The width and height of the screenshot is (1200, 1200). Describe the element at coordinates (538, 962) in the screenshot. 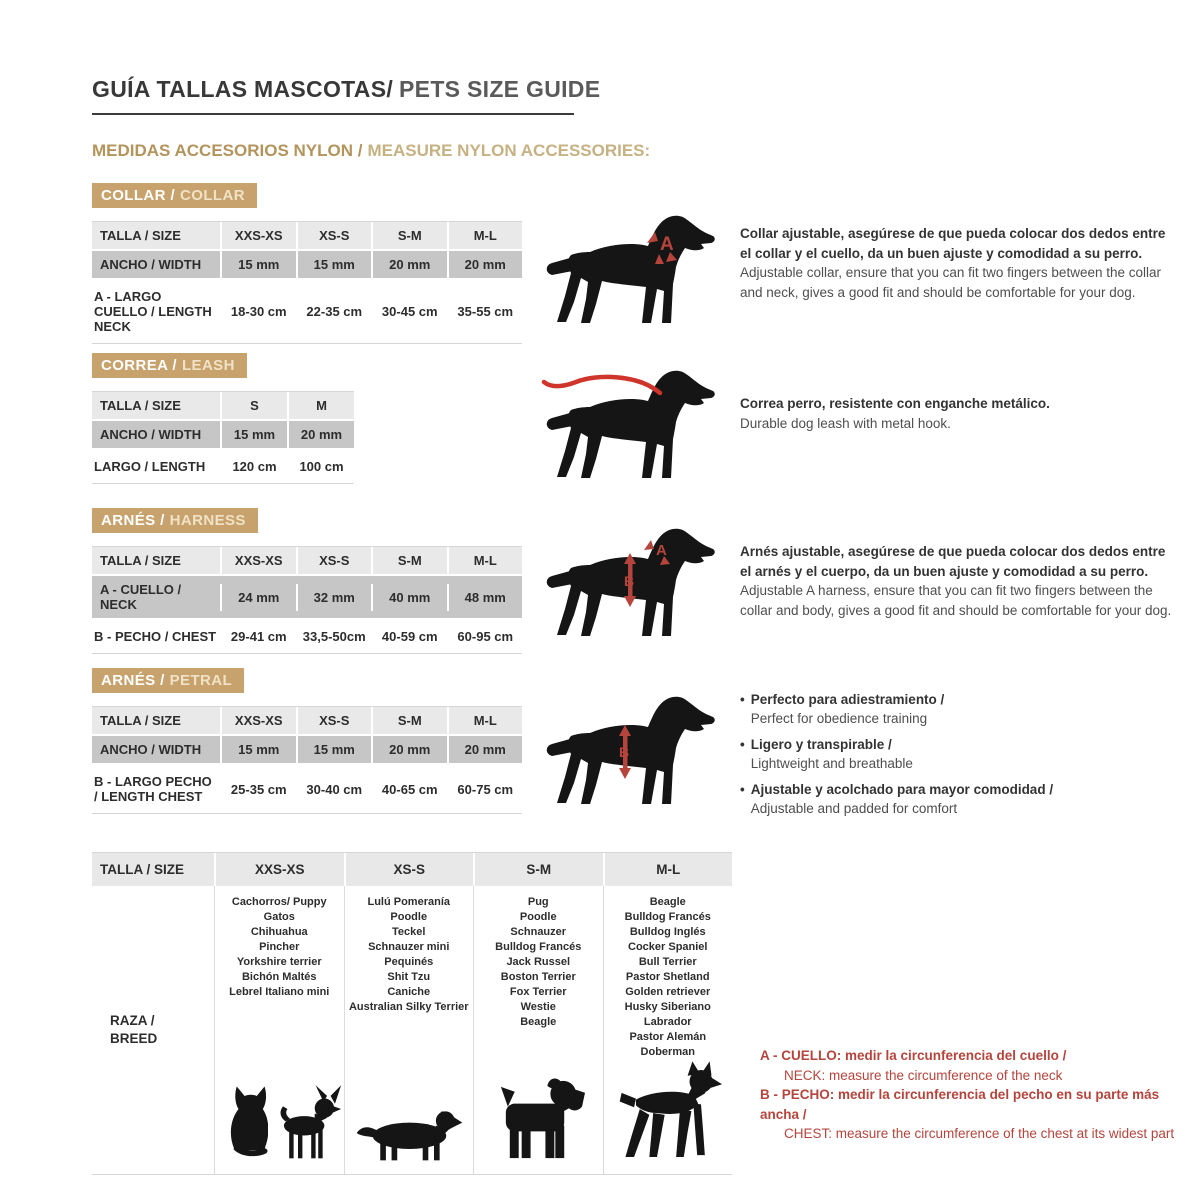

I see `breed-item: Jack Russel` at that location.